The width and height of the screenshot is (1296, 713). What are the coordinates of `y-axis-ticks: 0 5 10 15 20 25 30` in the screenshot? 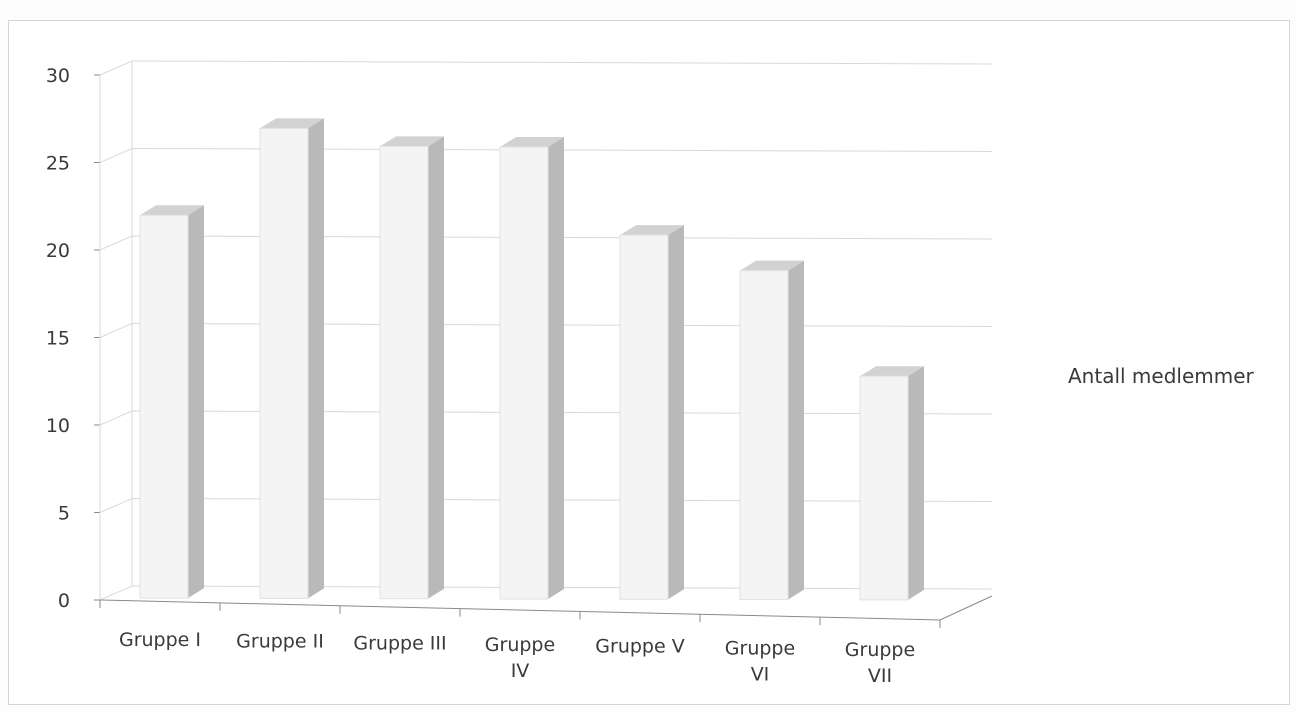 It's located at (58, 338).